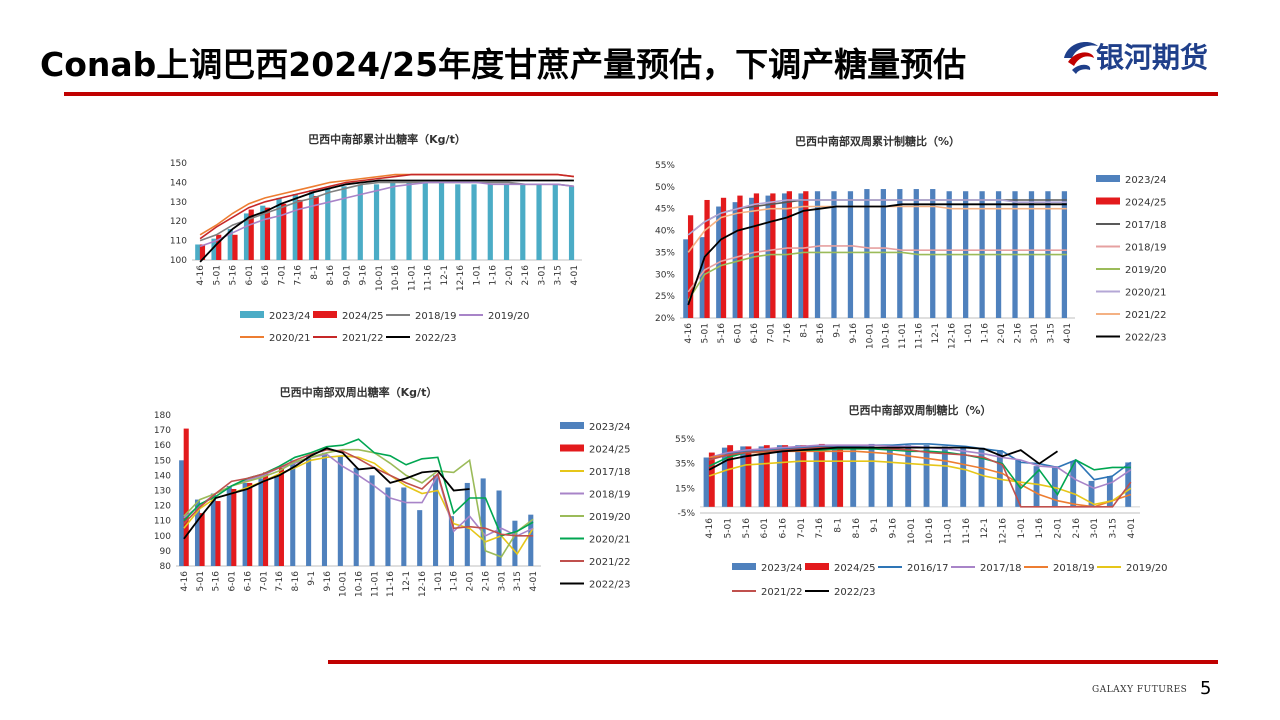 The width and height of the screenshot is (1280, 720). Describe the element at coordinates (665, 253) in the screenshot. I see `y-tick-label: 35%` at that location.